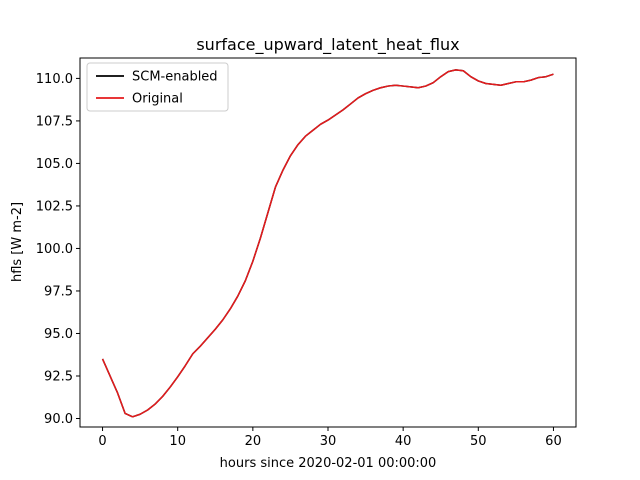  What do you see at coordinates (54, 121) in the screenshot?
I see `y-tick-label: 107.5` at bounding box center [54, 121].